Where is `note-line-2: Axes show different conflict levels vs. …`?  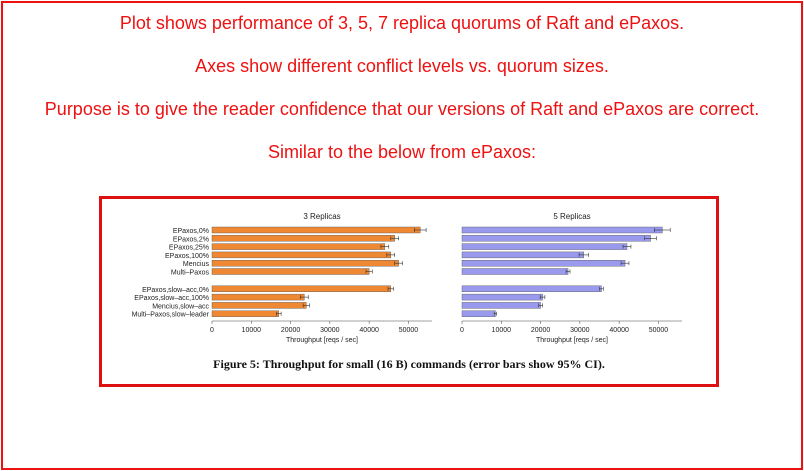
note-line-2: Axes show different conflict levels vs. … is located at coordinates (402, 66).